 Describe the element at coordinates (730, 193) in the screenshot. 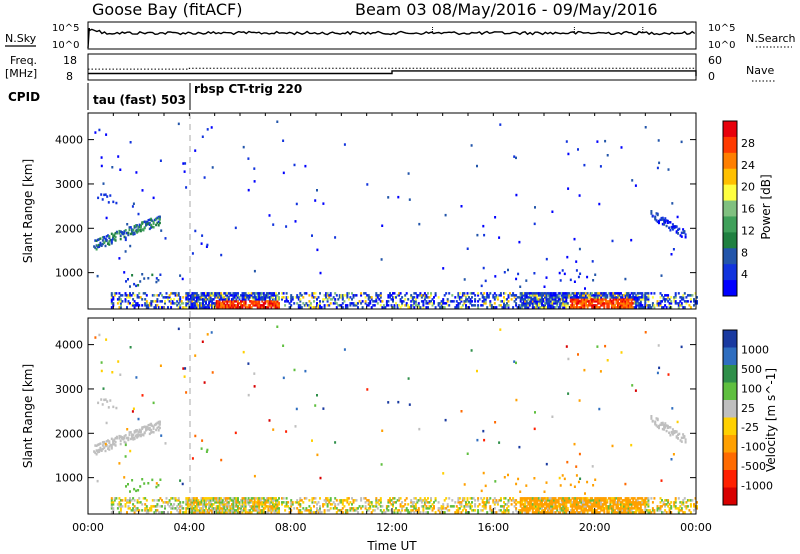

I see `colorbar-segment` at that location.